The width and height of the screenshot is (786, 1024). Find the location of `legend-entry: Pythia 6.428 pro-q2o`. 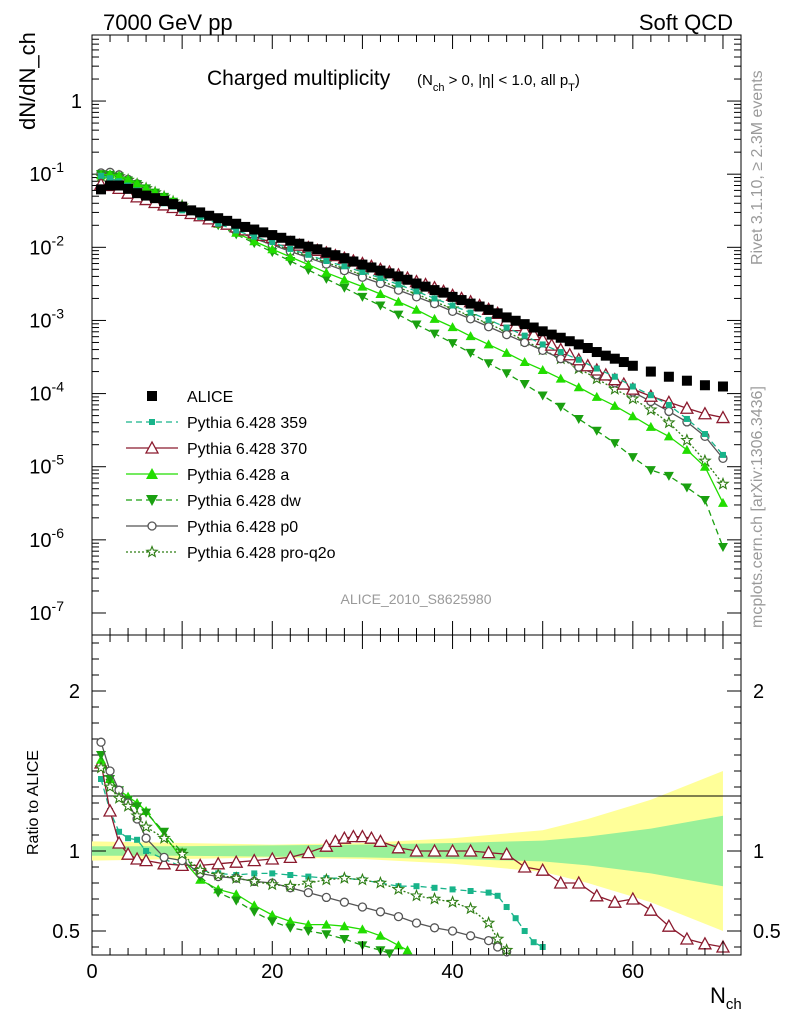

legend-entry: Pythia 6.428 pro-q2o is located at coordinates (231, 553).